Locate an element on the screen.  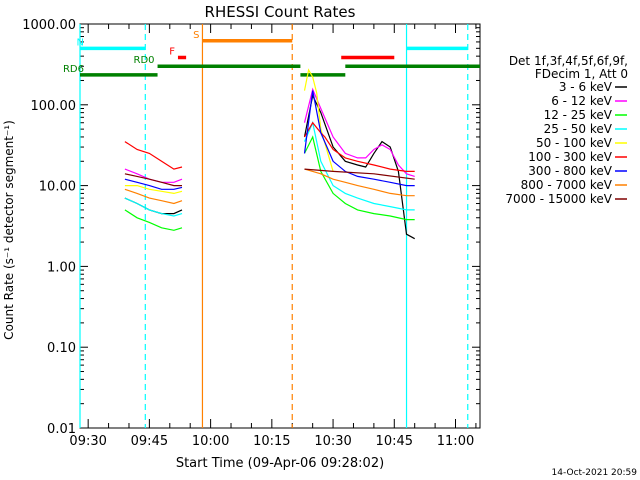
x-tick-label: 10:30 is located at coordinates (332, 441).